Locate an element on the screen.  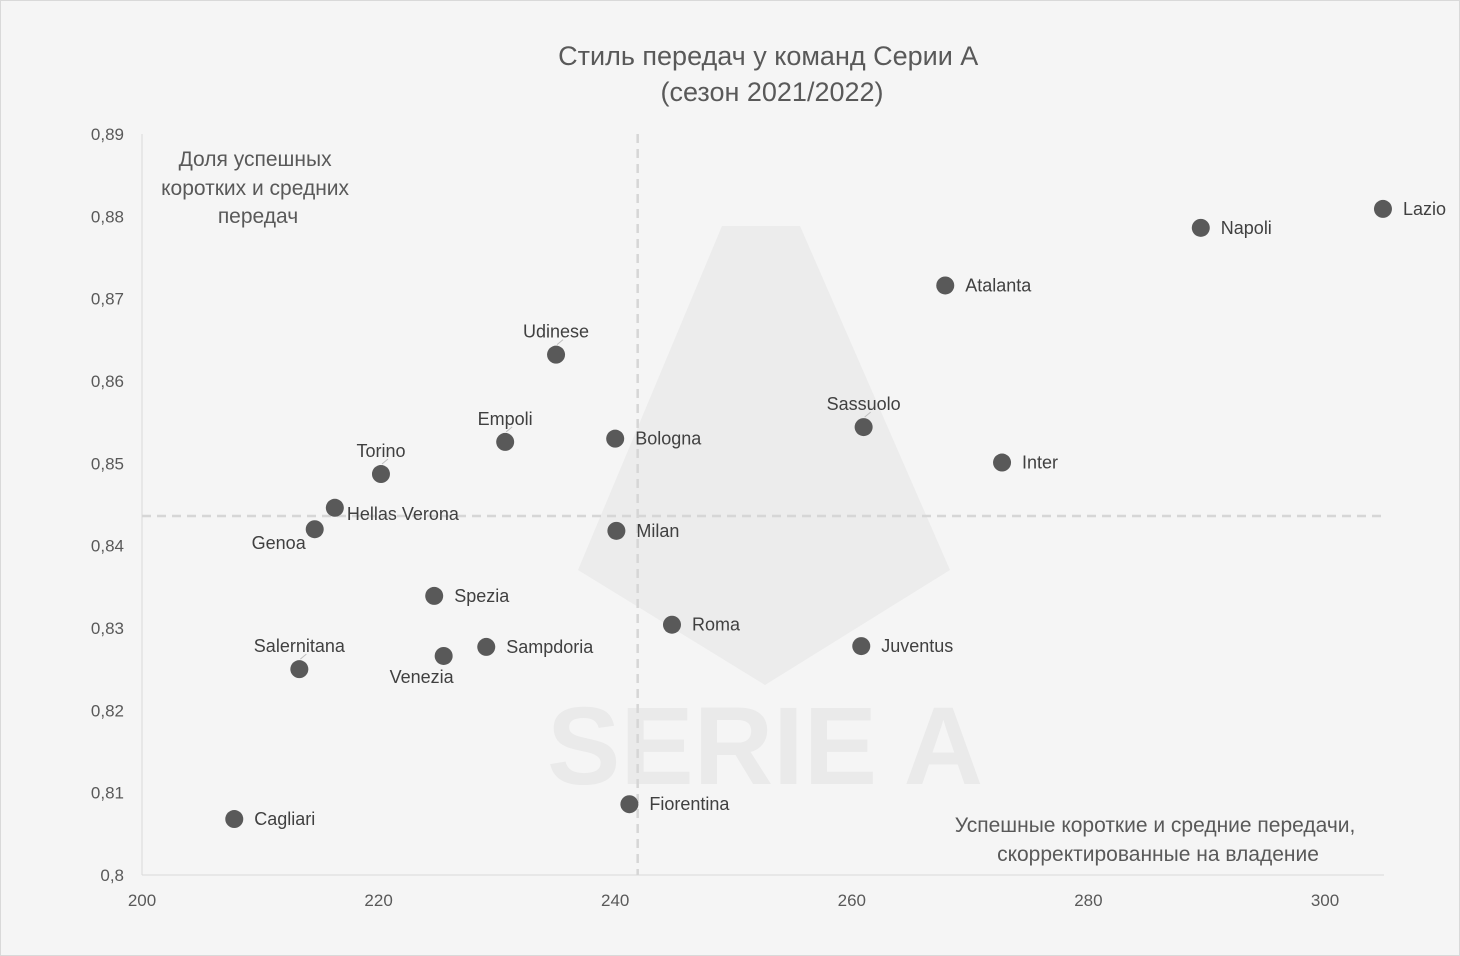
data-point-label: Udinese is located at coordinates (556, 332).